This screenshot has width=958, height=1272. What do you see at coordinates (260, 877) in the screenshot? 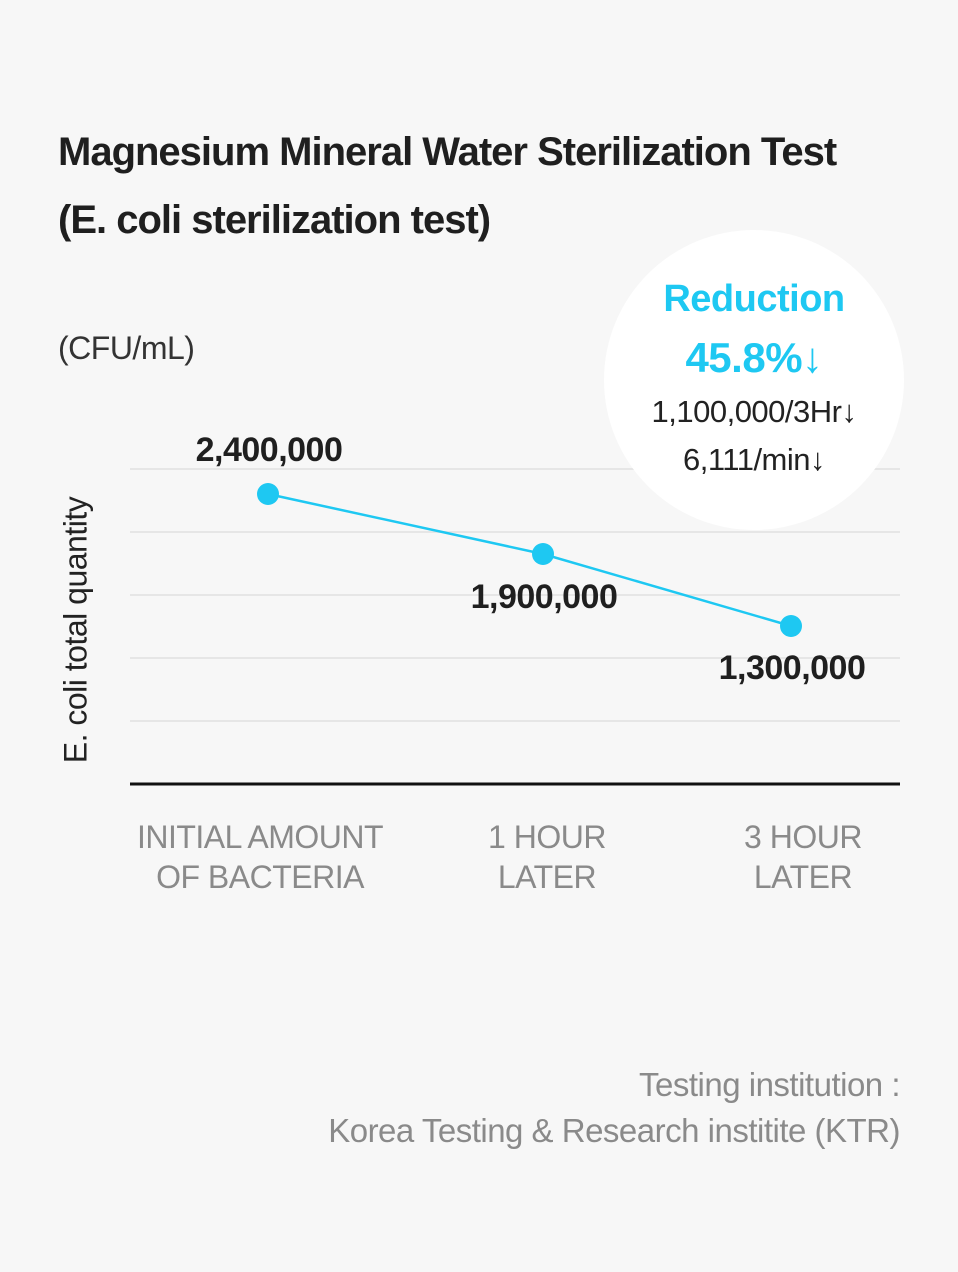
I see `category-label: OF BACTERIA` at bounding box center [260, 877].